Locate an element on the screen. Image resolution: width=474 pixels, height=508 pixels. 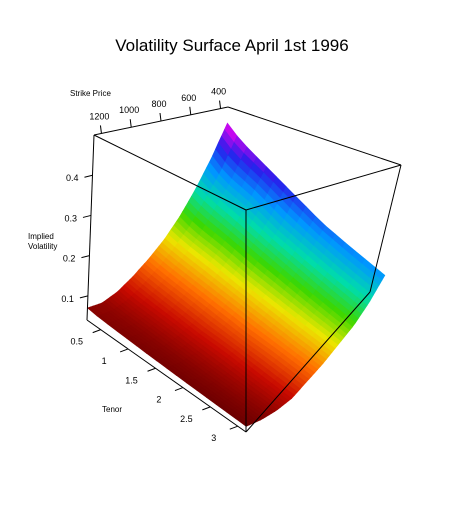
vol-tick-label-0.3: 0.3 is located at coordinates (70, 218).